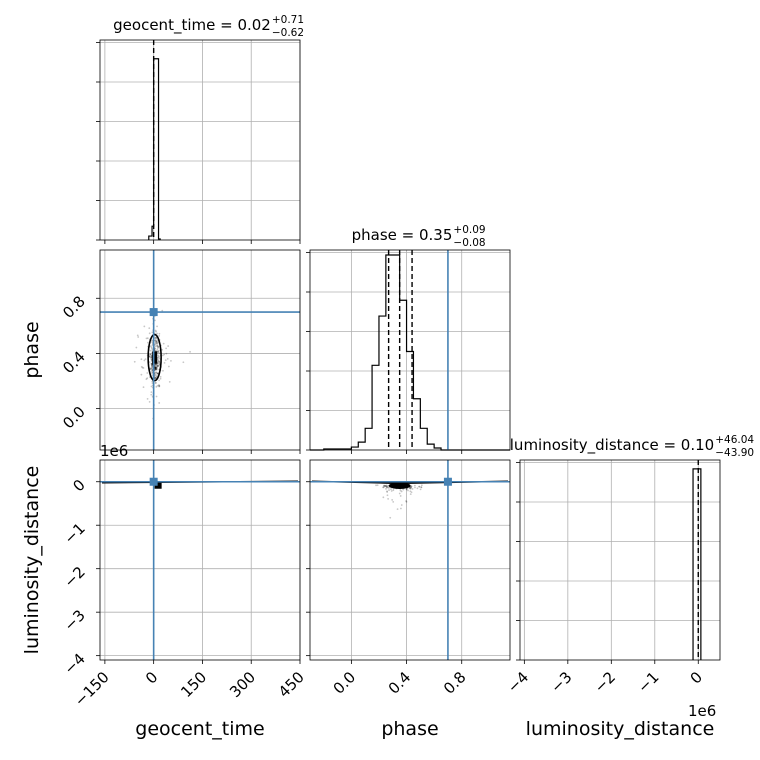 The image size is (760, 760). Describe the element at coordinates (151, 677) in the screenshot. I see `x-tick-label: 0` at that location.